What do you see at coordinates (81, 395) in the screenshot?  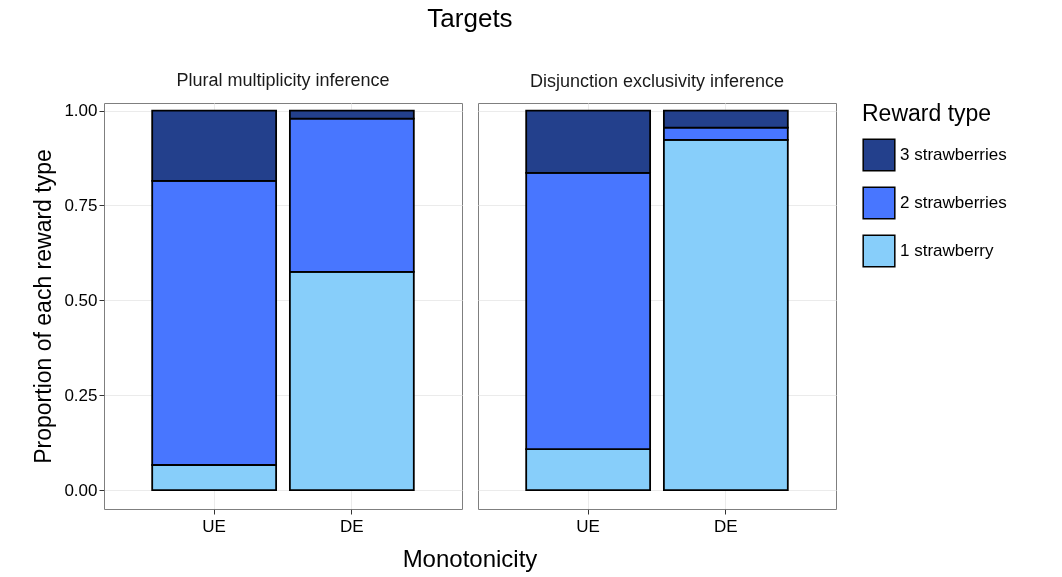 I see `y-tick-label: 0.25` at bounding box center [81, 395].